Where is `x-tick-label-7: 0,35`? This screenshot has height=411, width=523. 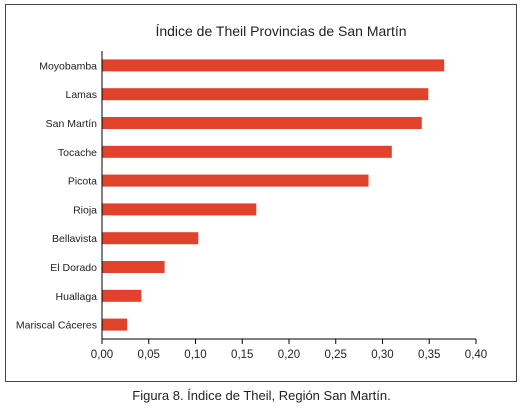 x-tick-label-7: 0,35 is located at coordinates (429, 355).